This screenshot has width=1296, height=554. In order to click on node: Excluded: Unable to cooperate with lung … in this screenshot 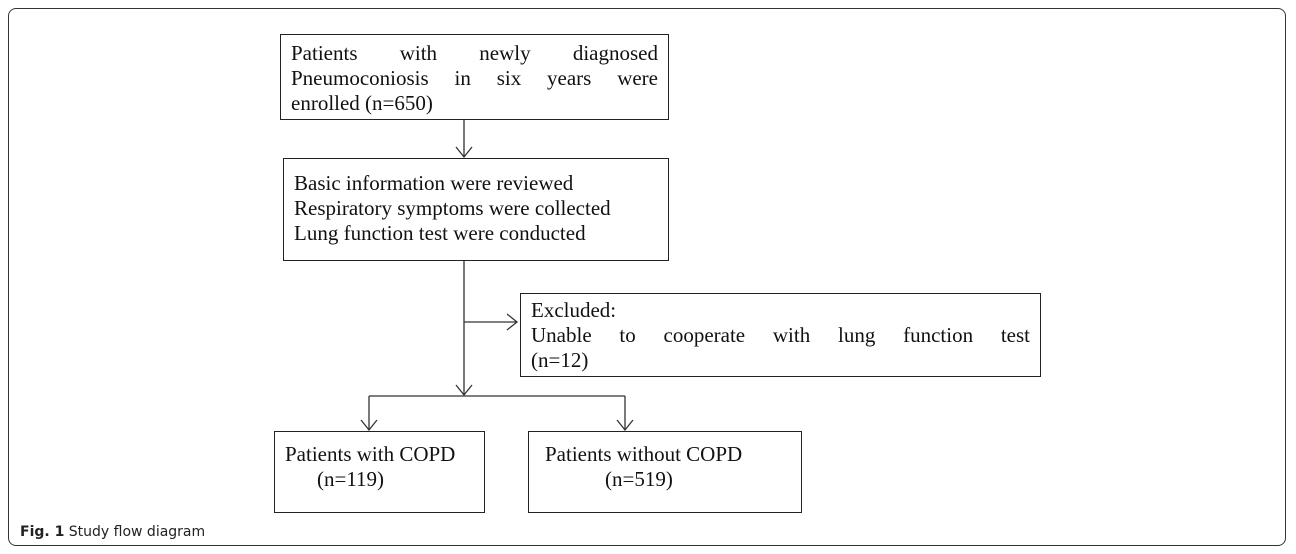, I will do `click(780, 335)`.